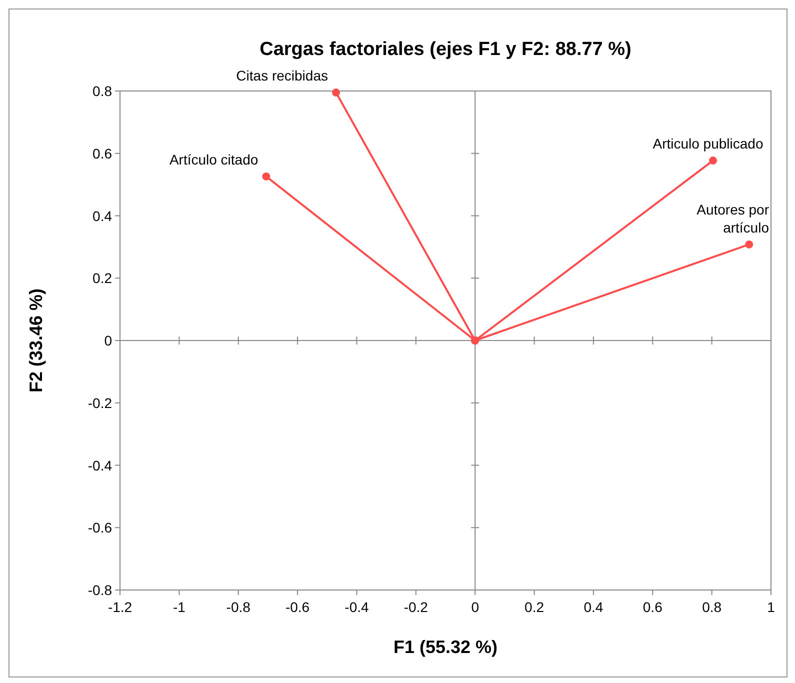 This screenshot has height=683, width=795. I want to click on x-tick-label: -0.6, so click(297, 607).